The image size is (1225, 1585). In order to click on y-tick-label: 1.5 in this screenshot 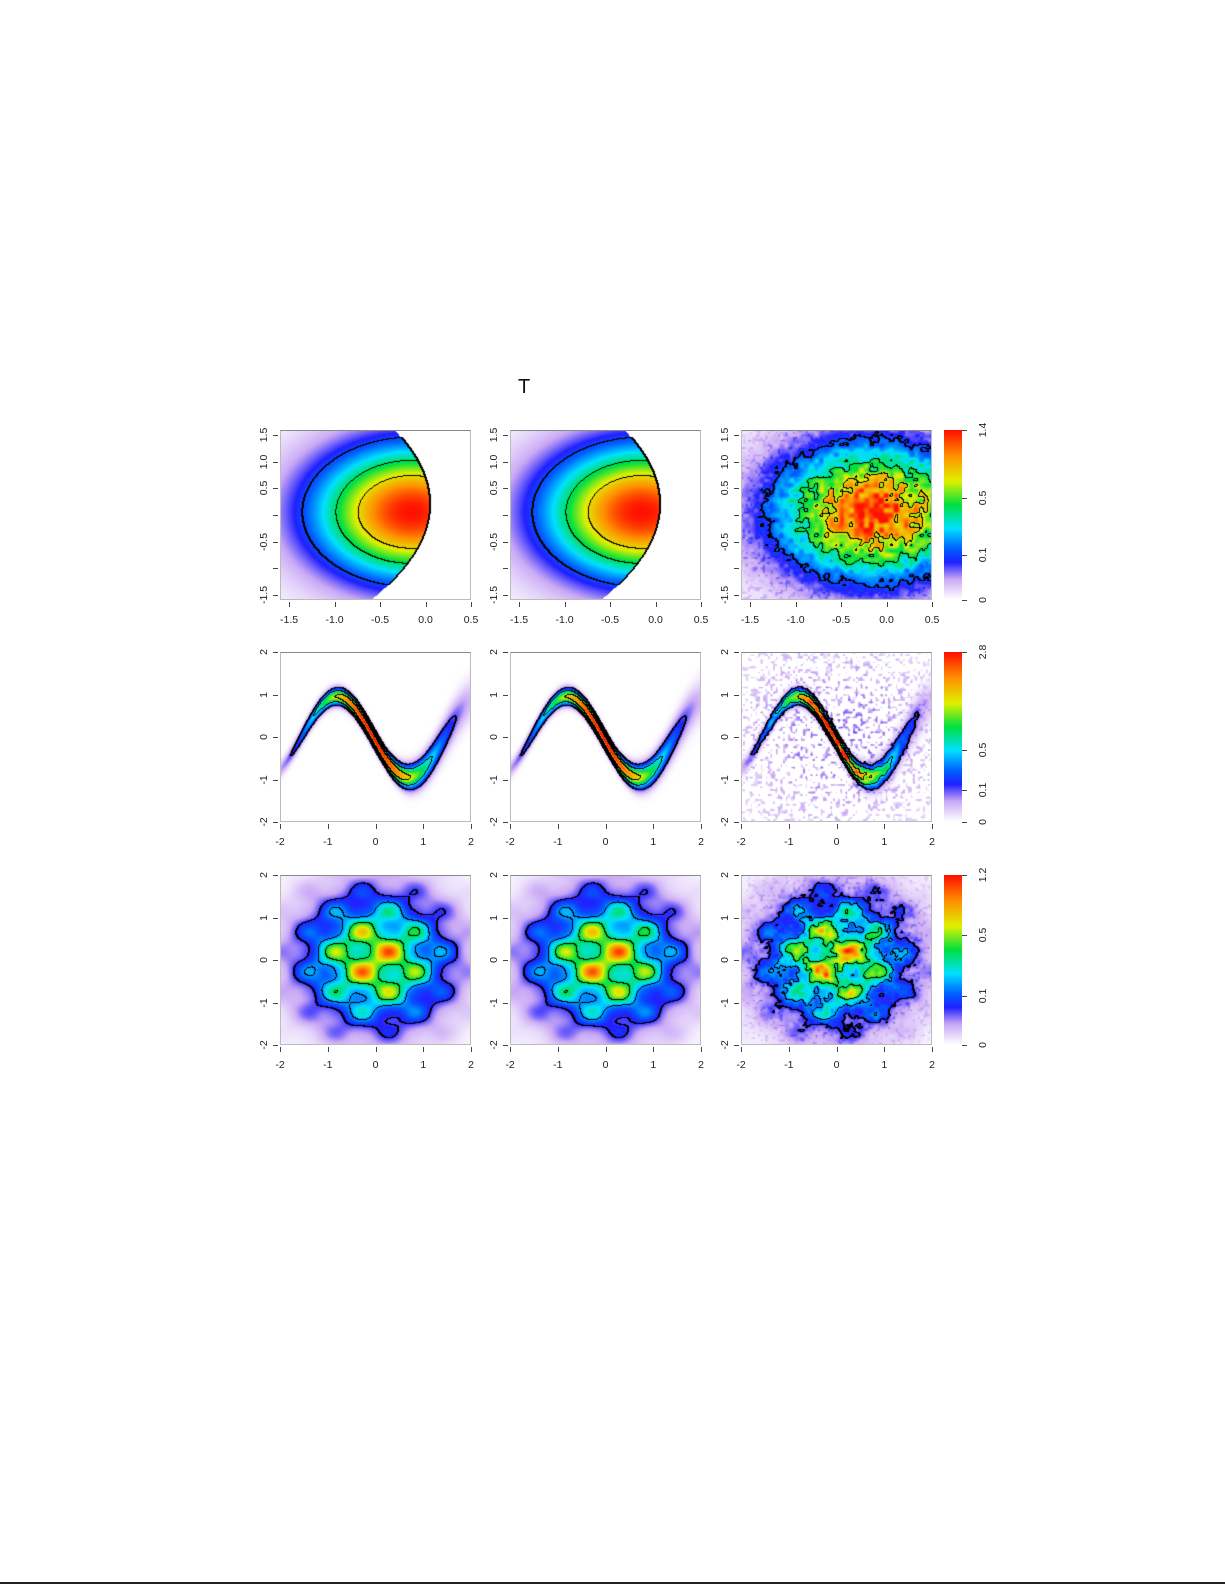, I will do `click(264, 435)`.